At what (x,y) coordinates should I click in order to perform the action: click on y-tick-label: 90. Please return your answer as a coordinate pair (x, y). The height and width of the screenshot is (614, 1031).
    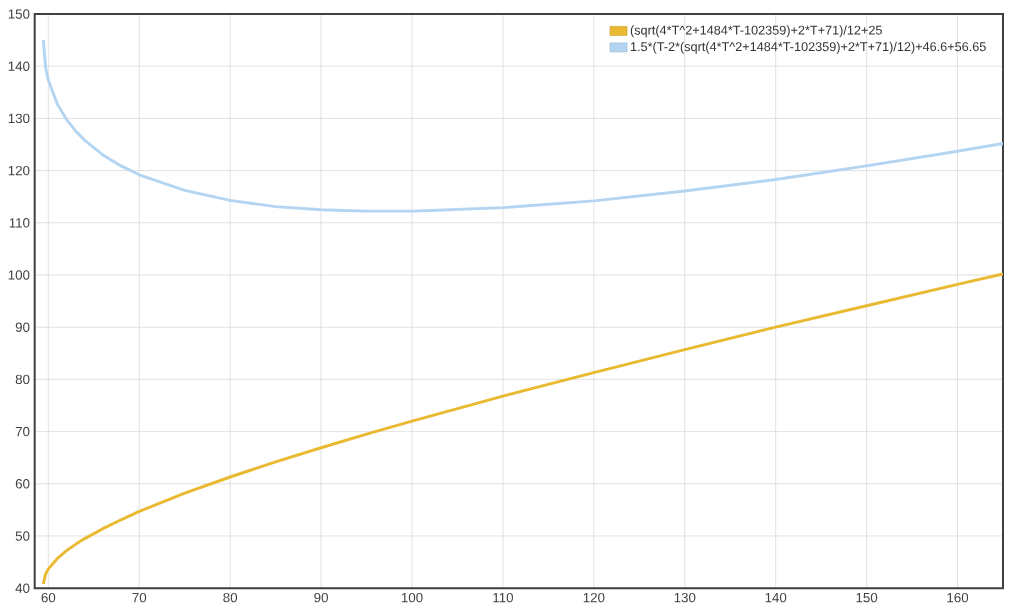
    Looking at the image, I should click on (22, 327).